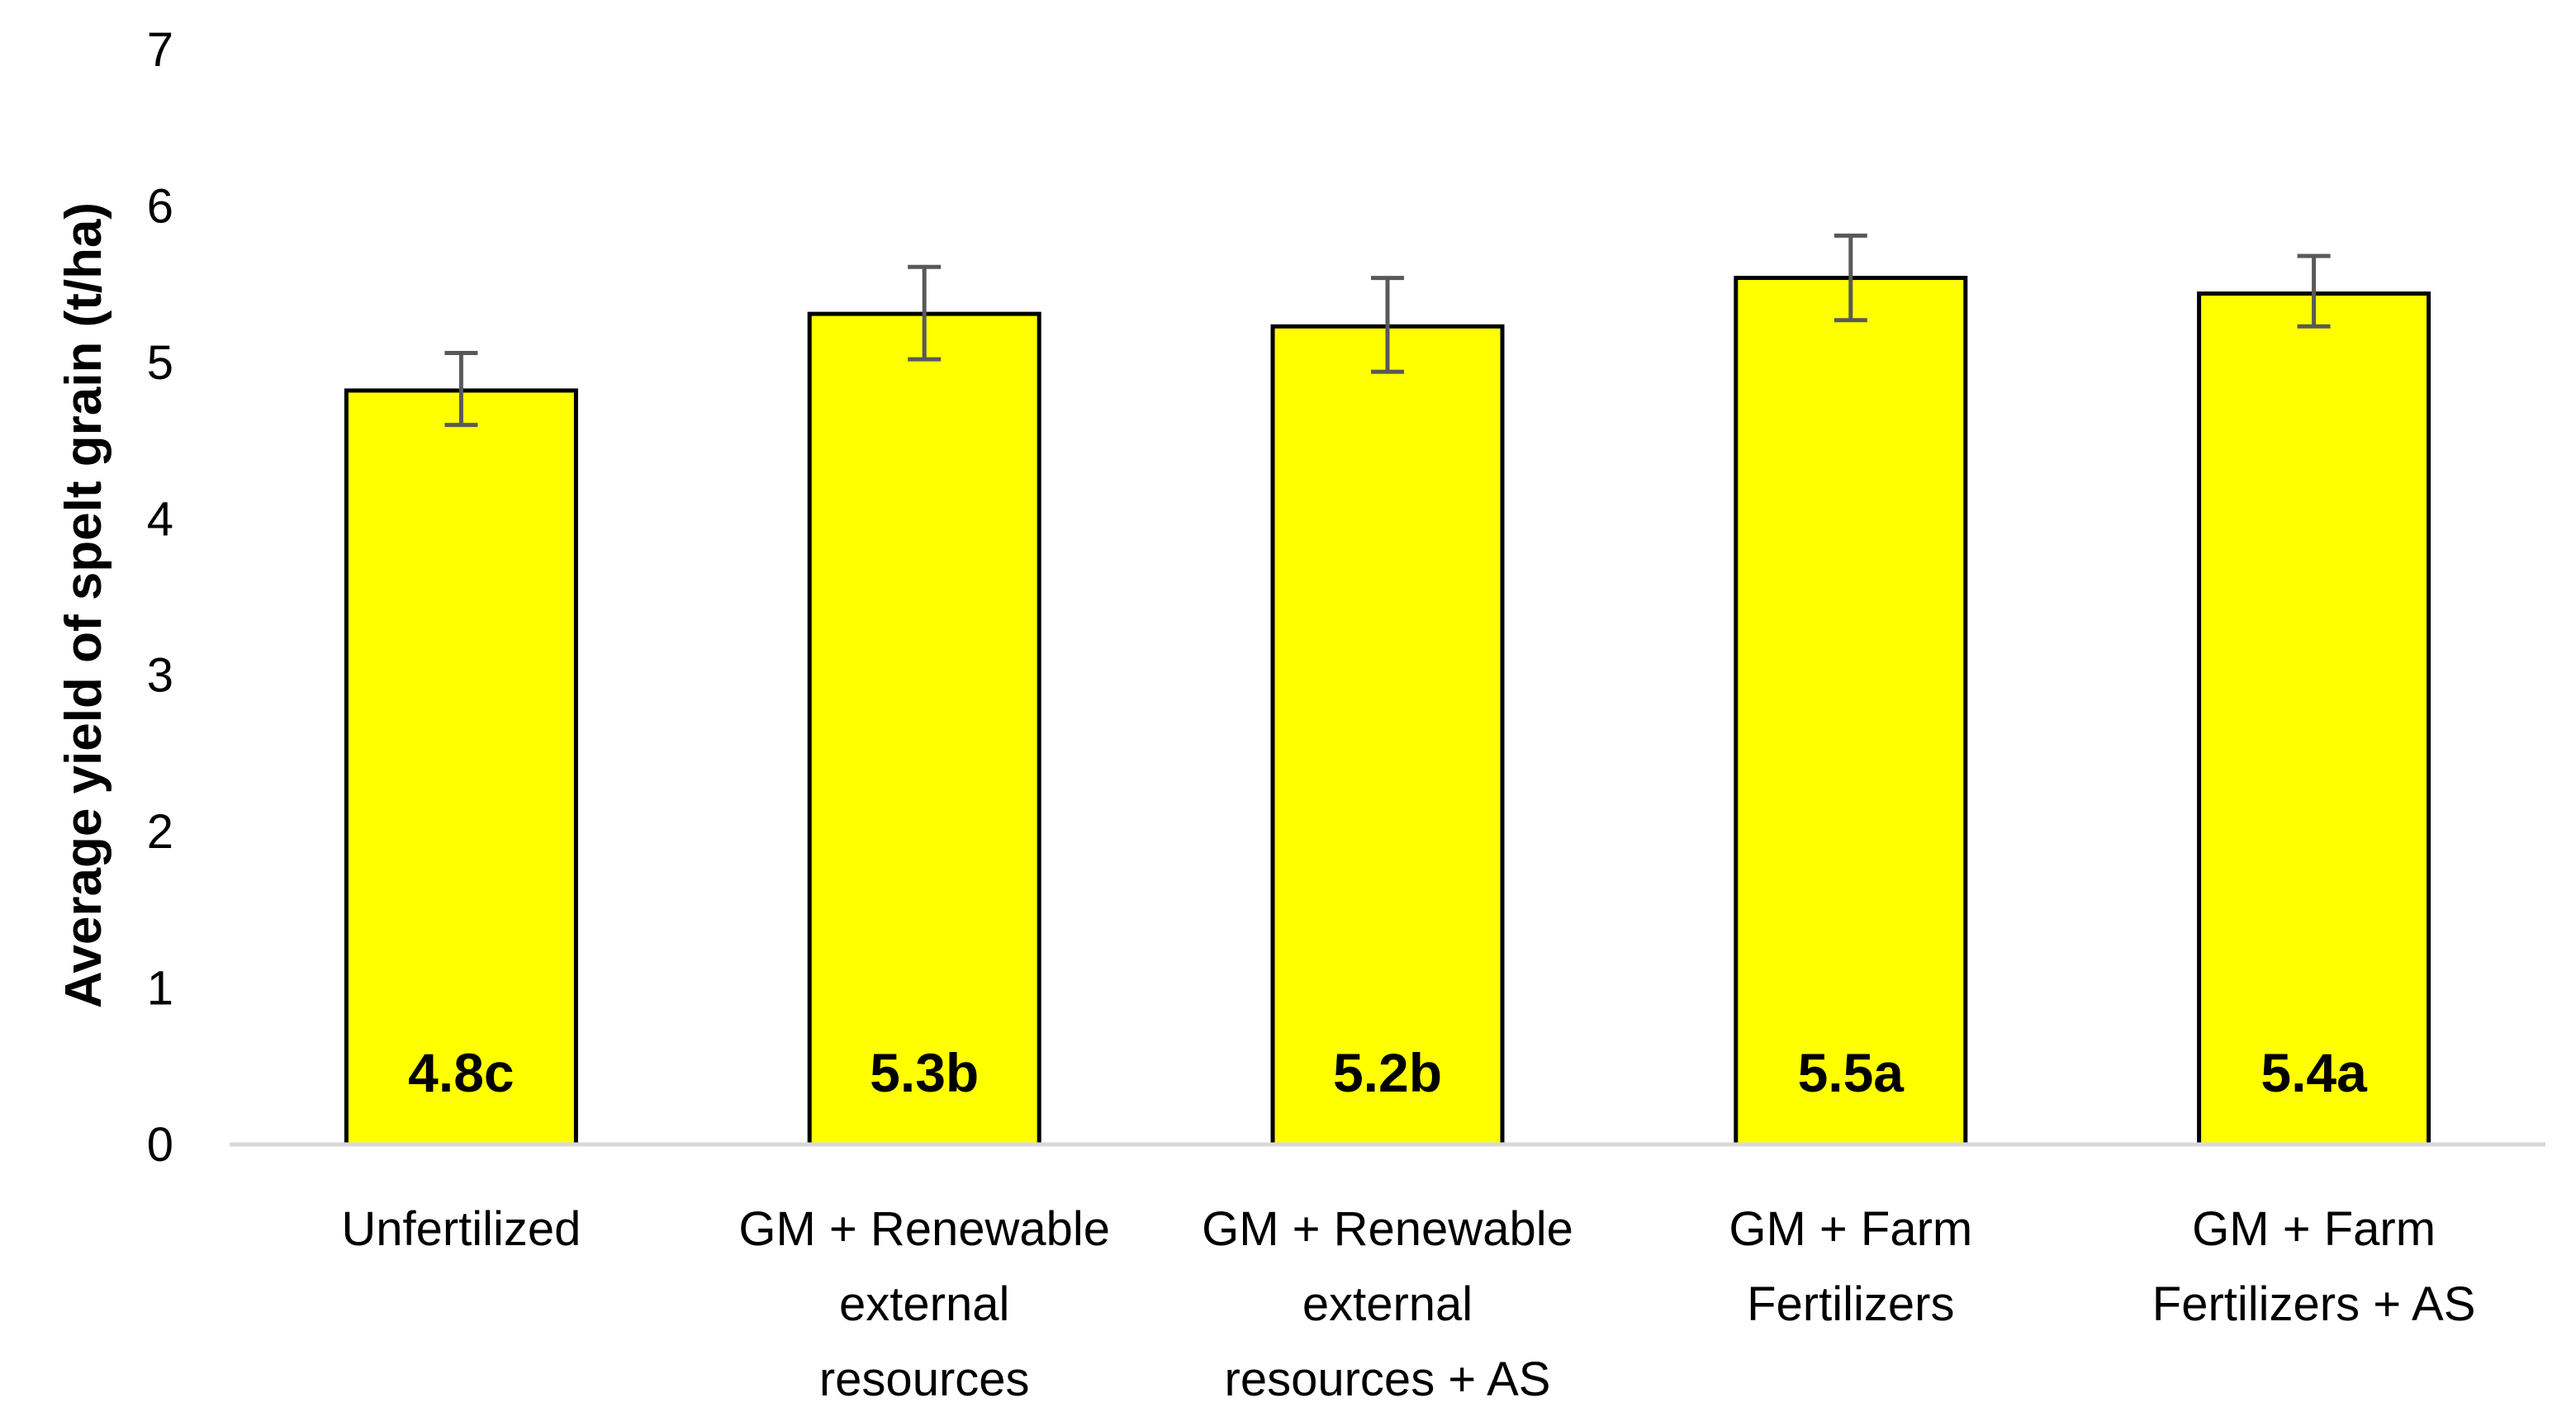  Describe the element at coordinates (160, 832) in the screenshot. I see `y-tick-label: 2` at that location.